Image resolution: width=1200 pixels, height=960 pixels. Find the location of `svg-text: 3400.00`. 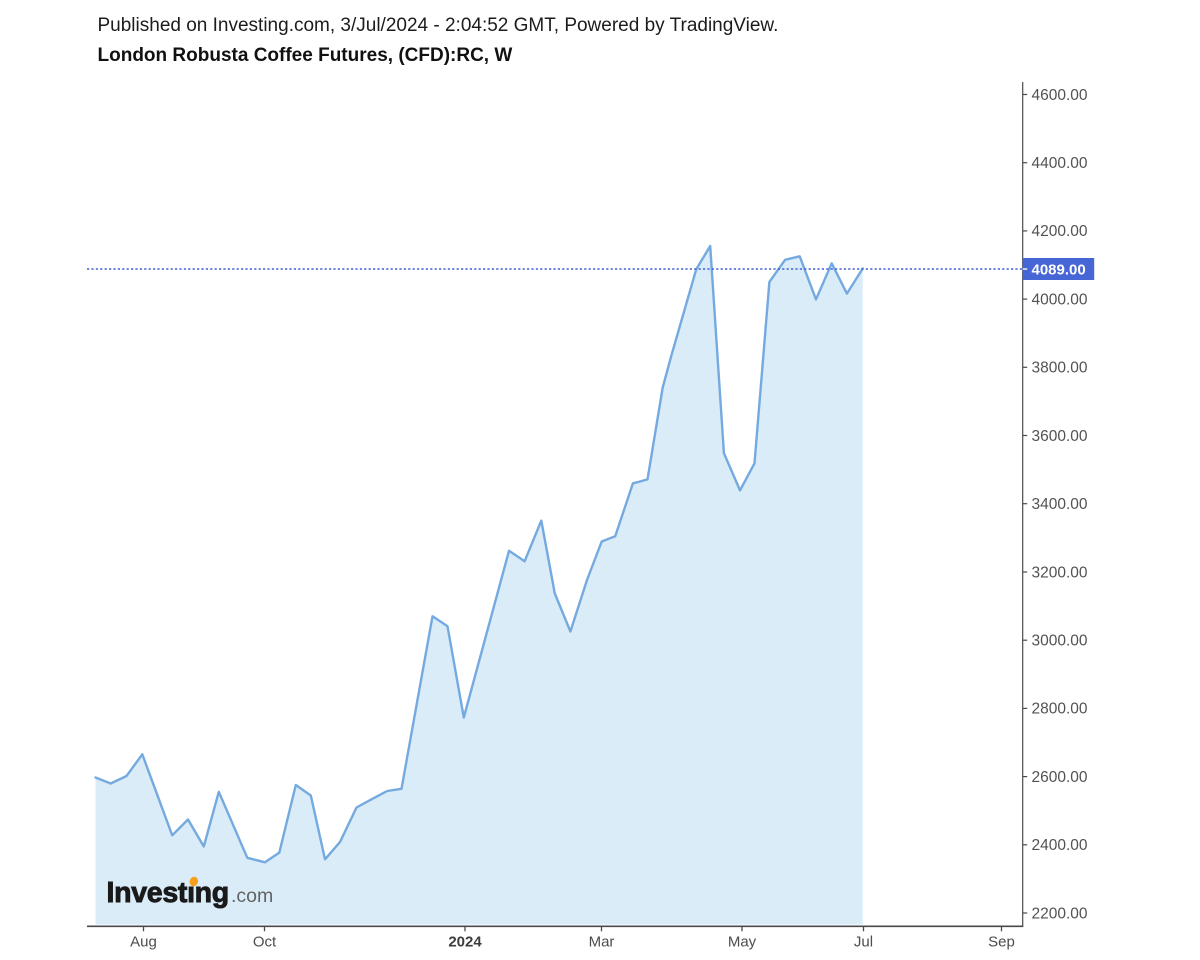

svg-text: 3400.00 is located at coordinates (1060, 504).